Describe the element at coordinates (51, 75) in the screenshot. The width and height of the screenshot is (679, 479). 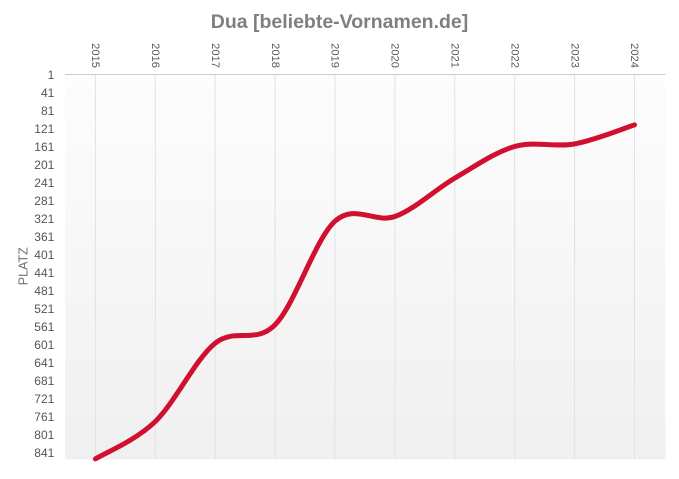
I see `svg-text: 1` at that location.